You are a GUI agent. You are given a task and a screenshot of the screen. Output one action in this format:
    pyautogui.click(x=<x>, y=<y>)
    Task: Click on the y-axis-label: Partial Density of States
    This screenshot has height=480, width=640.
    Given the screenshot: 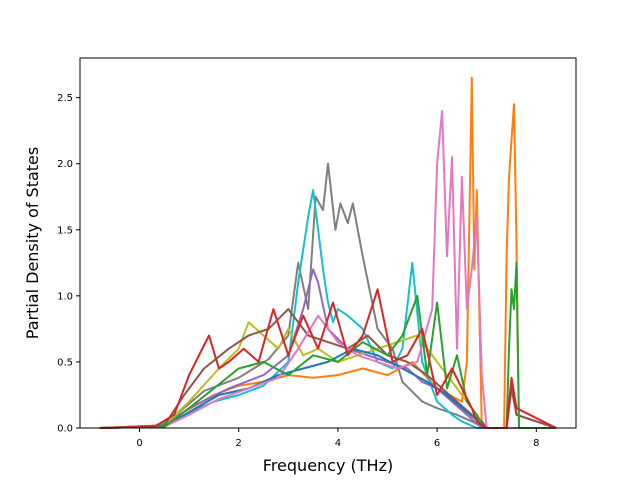 What is the action you would take?
    pyautogui.click(x=32, y=243)
    